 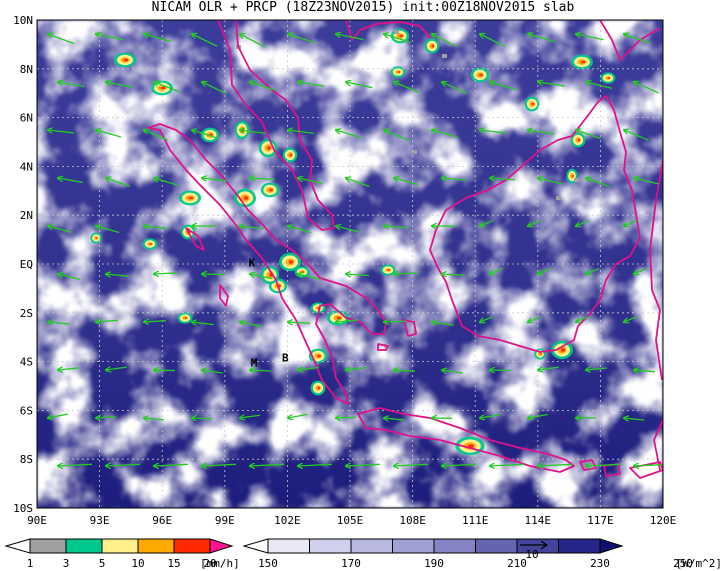 I want to click on place-label: K, so click(x=252, y=262).